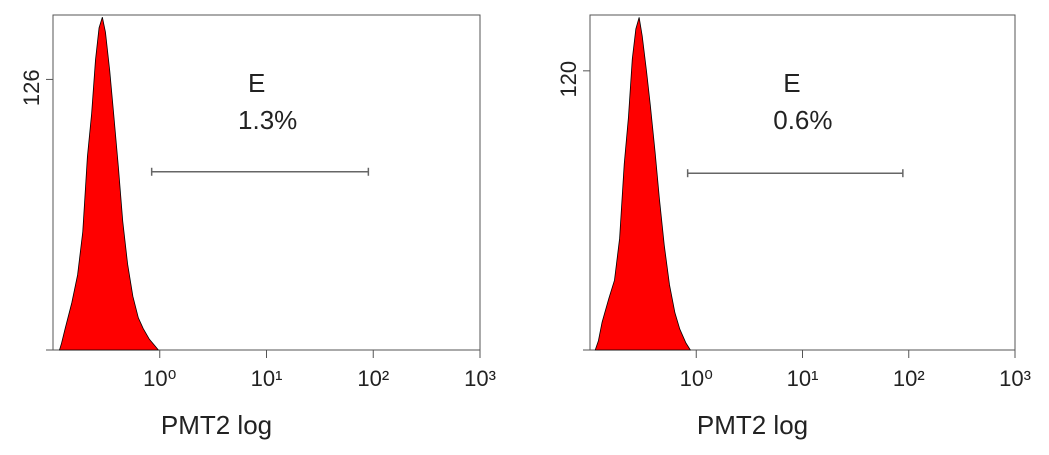 The height and width of the screenshot is (455, 1049). Describe the element at coordinates (31, 87) in the screenshot. I see `y-tick-label: 126` at that location.